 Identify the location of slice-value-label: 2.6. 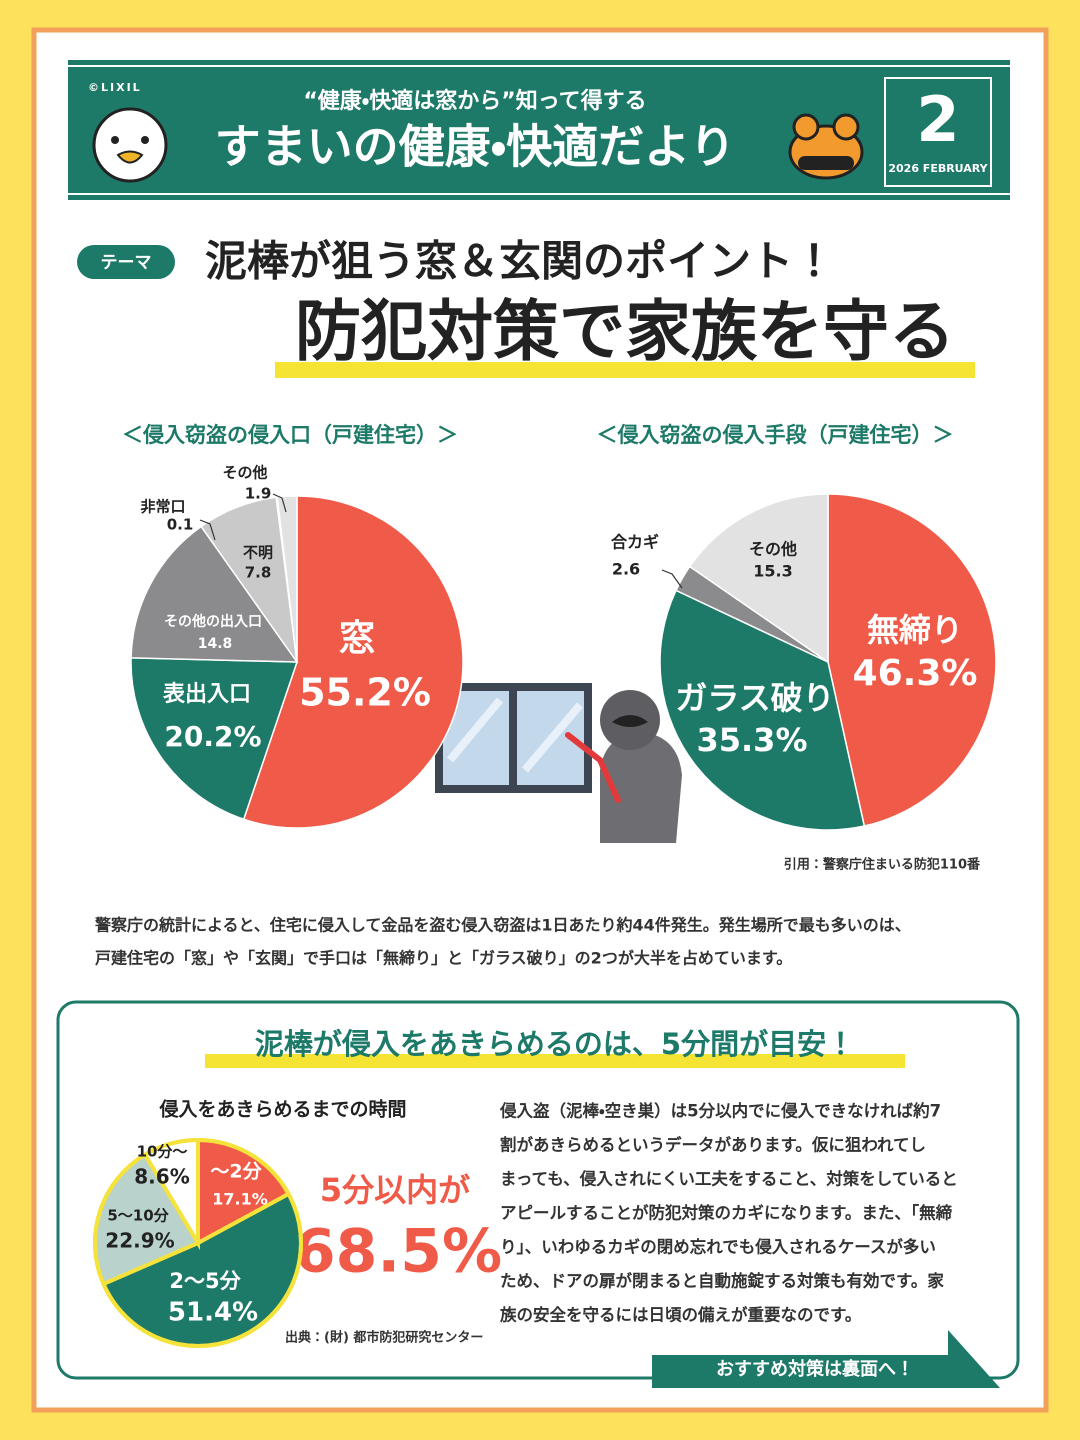
(626, 569).